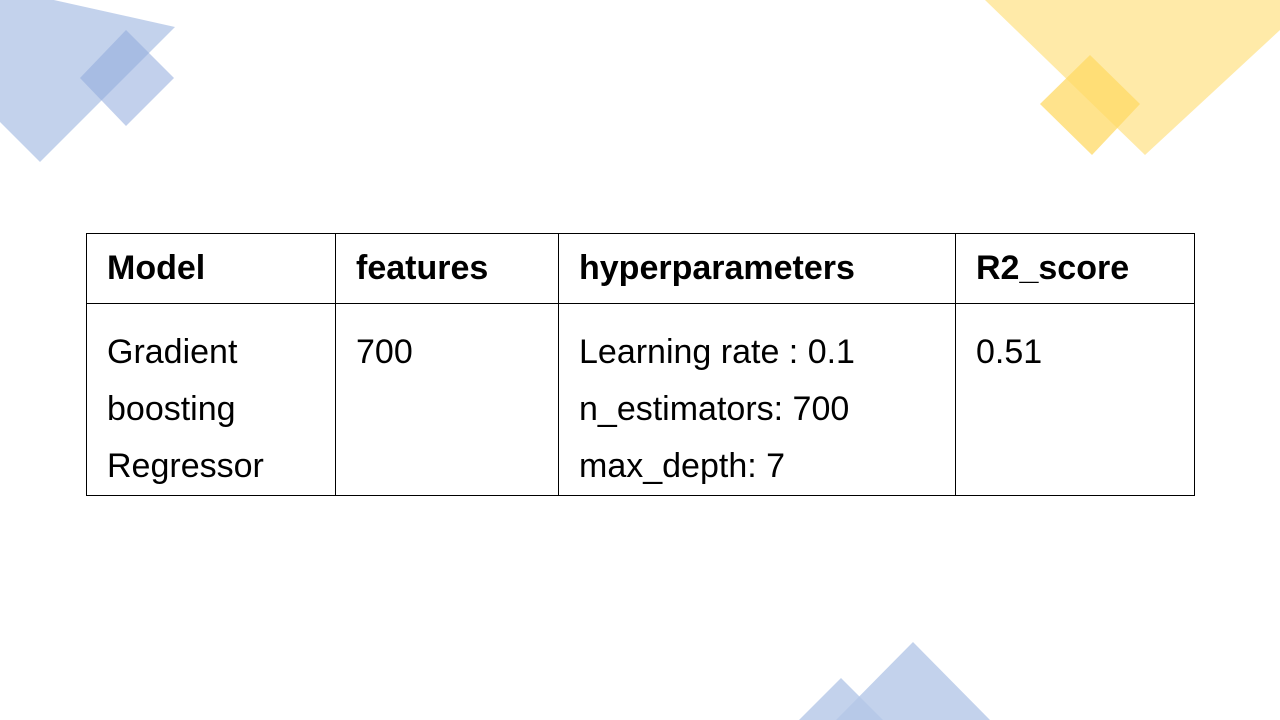 The image size is (1280, 720). What do you see at coordinates (913, 681) in the screenshot?
I see `blue-diamond-bottom-large` at bounding box center [913, 681].